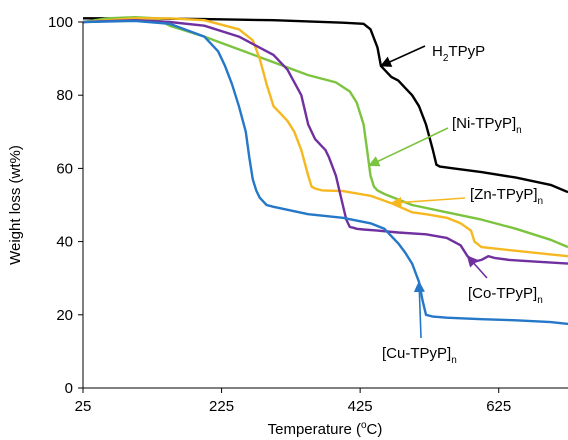 The image size is (568, 440). What do you see at coordinates (477, 267) in the screenshot?
I see `annotation-arrow-co-tpyp-n` at bounding box center [477, 267].